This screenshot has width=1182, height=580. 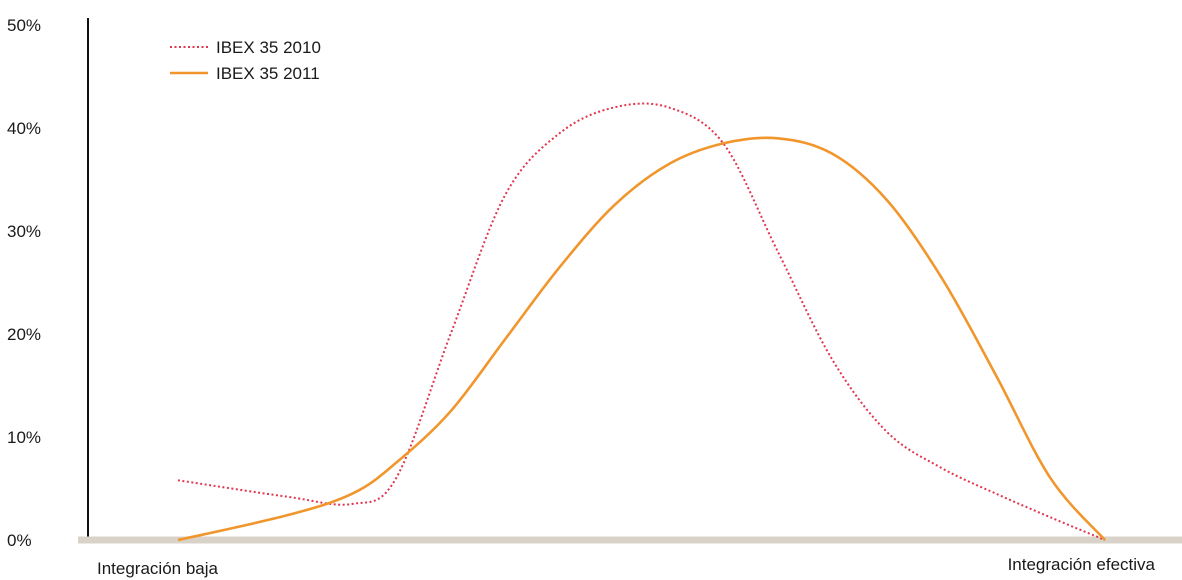 I want to click on legend-label: IBEX 35 2010, so click(x=268, y=47).